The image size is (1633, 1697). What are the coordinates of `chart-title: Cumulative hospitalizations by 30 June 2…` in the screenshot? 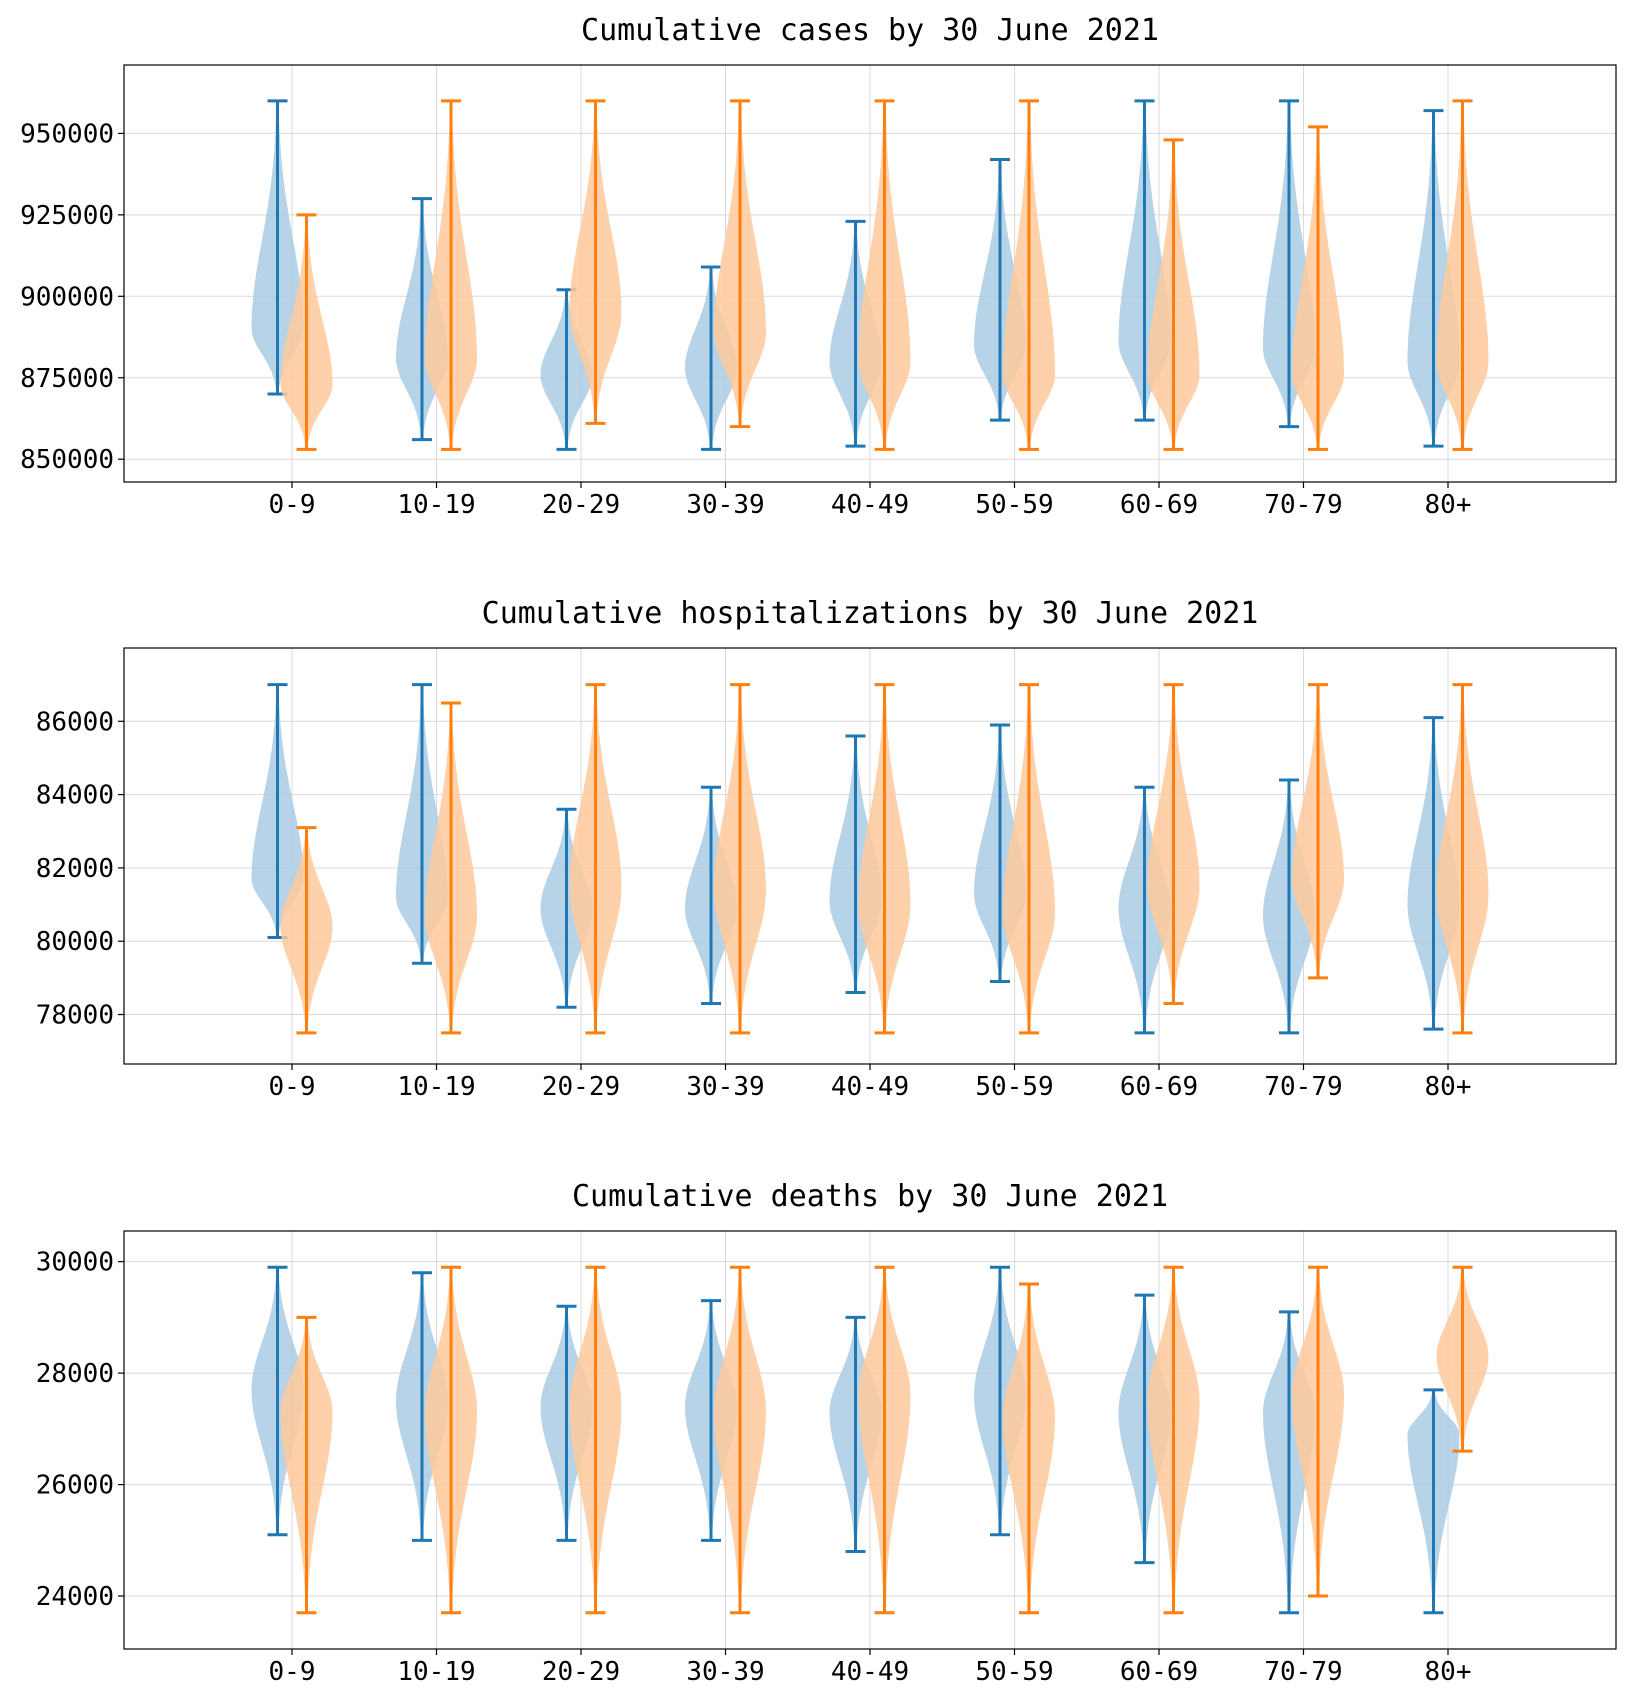 It's located at (870, 613).